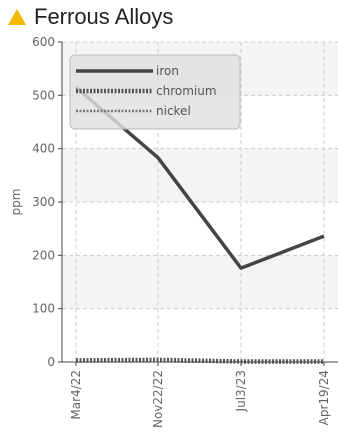 Image resolution: width=338 pixels, height=441 pixels. Describe the element at coordinates (200, 399) in the screenshot. I see `x-tick-labels: Mar4/22 Nov22/22 Jul3/23 Apr19/24` at that location.